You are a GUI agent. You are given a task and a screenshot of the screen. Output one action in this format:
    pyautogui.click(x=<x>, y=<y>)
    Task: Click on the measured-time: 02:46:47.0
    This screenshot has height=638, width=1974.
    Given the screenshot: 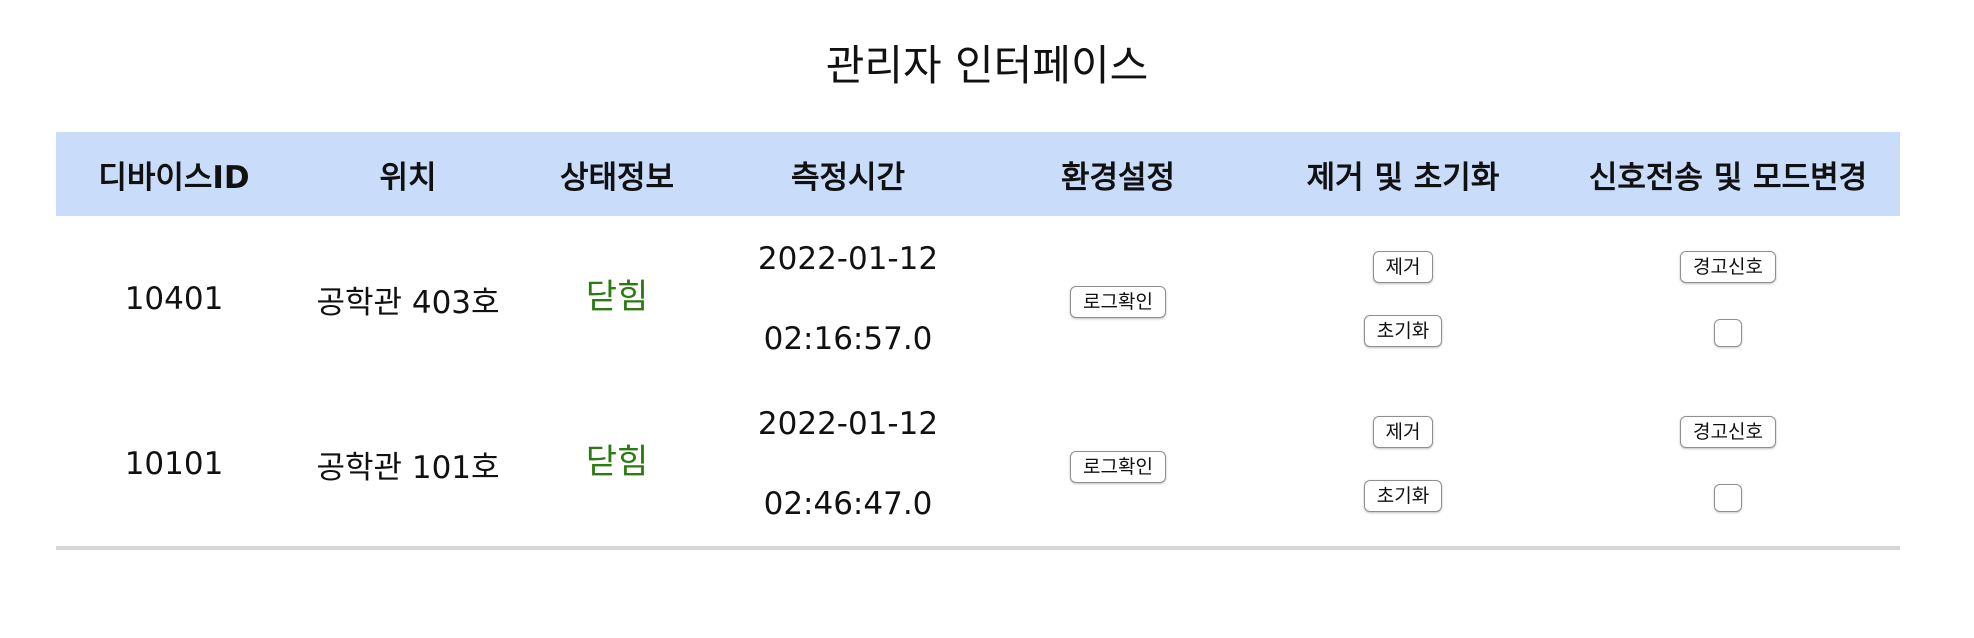 What is the action you would take?
    pyautogui.click(x=848, y=504)
    